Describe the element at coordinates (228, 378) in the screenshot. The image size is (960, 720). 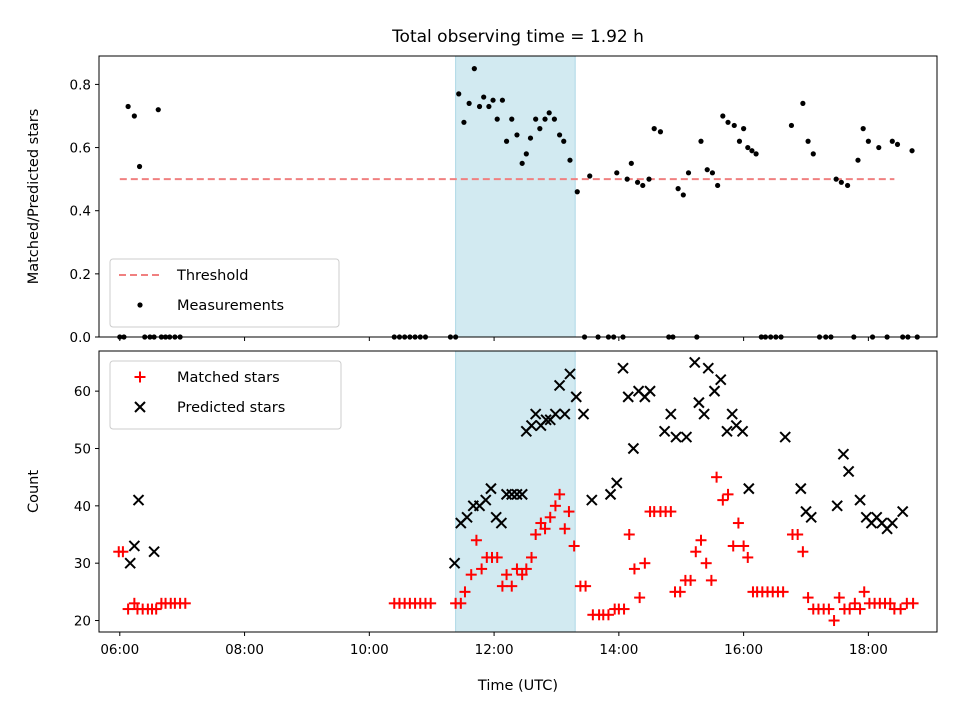
I see `legend-label: Matched stars` at that location.